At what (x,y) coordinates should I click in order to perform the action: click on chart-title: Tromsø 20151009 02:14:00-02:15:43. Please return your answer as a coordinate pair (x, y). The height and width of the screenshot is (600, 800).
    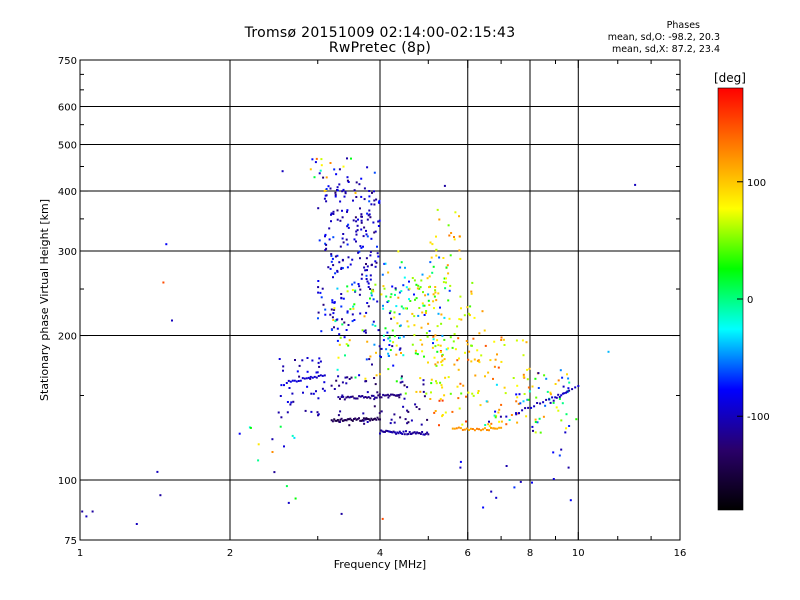
    Looking at the image, I should click on (380, 33).